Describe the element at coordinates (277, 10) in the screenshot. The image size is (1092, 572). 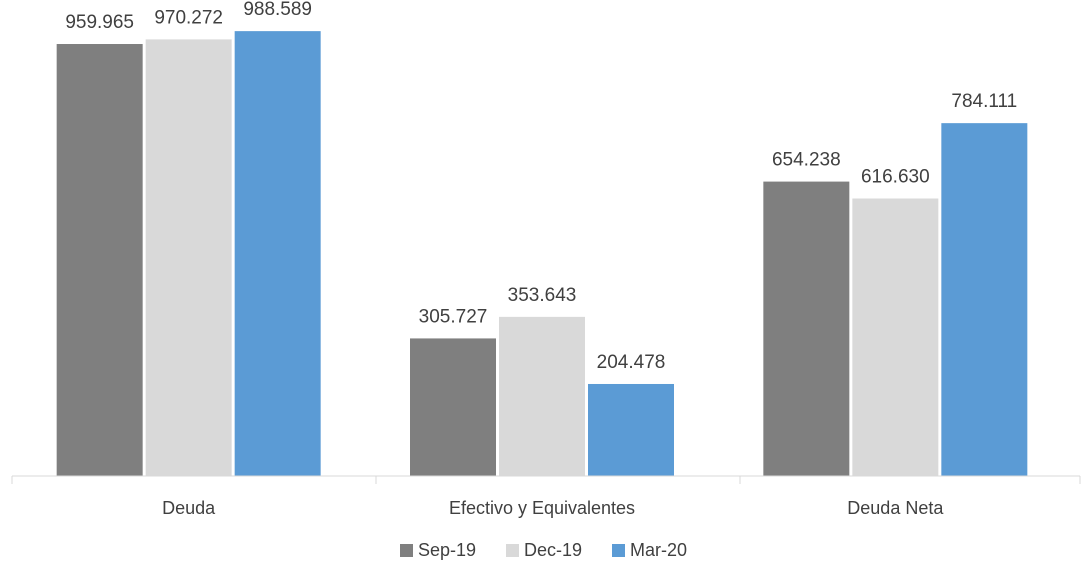
I see `data-label: 988.589` at that location.